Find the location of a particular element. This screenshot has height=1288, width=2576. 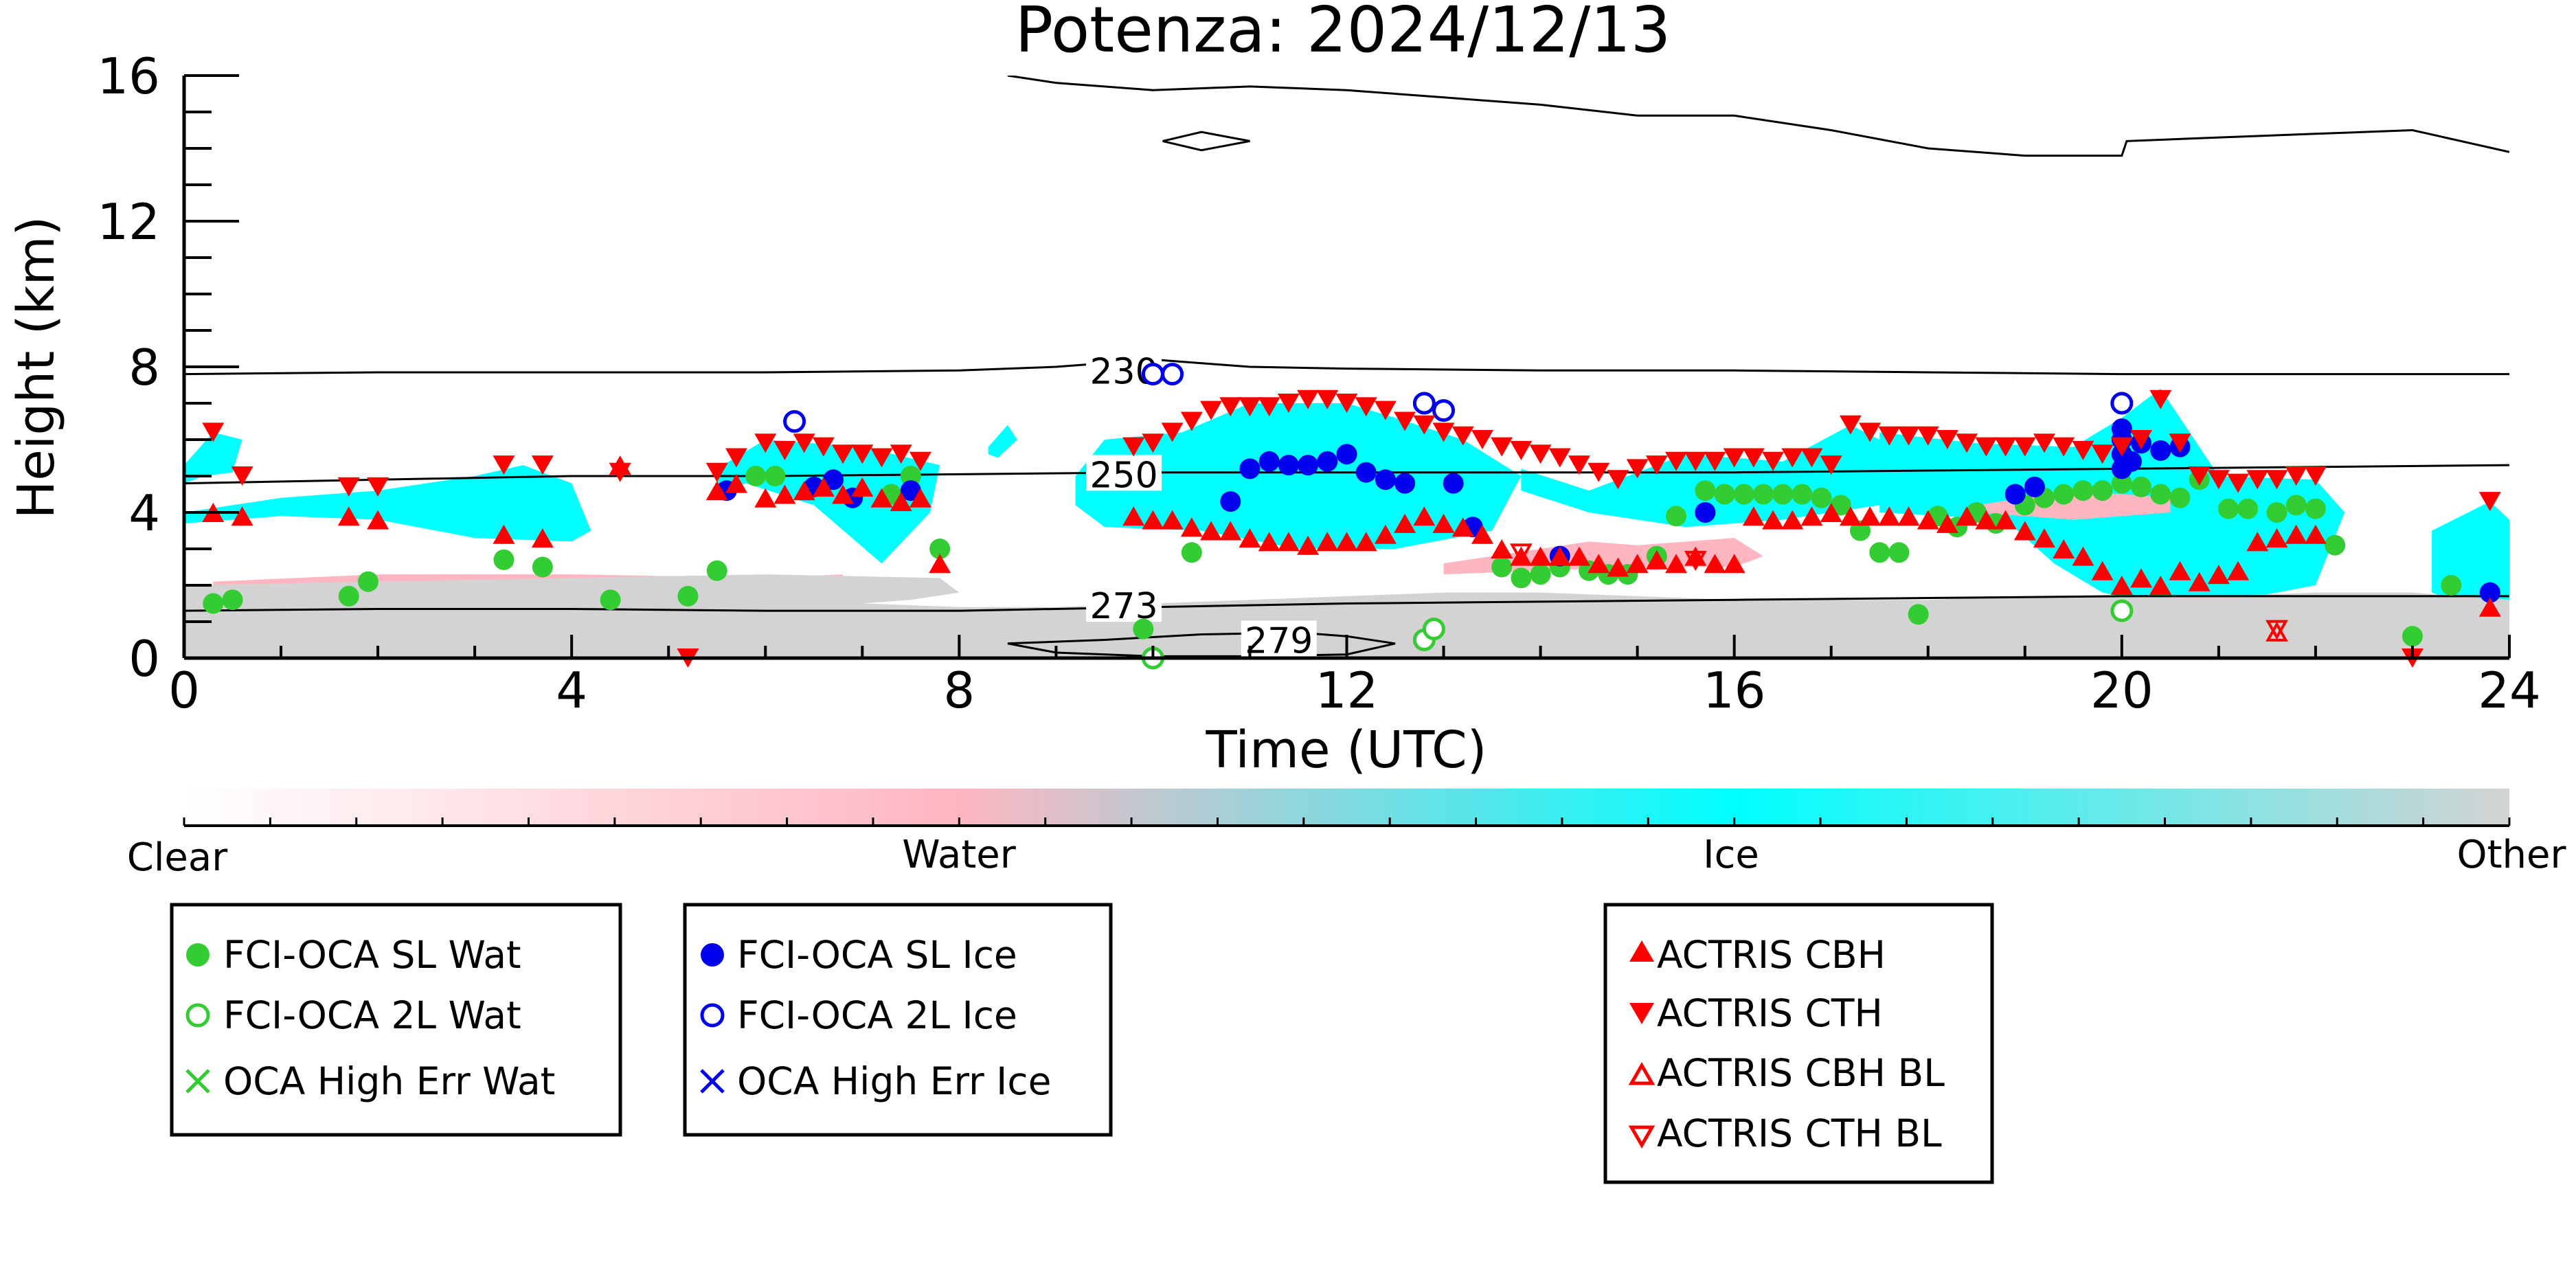

legend-marker-sl-wat is located at coordinates (198, 955).